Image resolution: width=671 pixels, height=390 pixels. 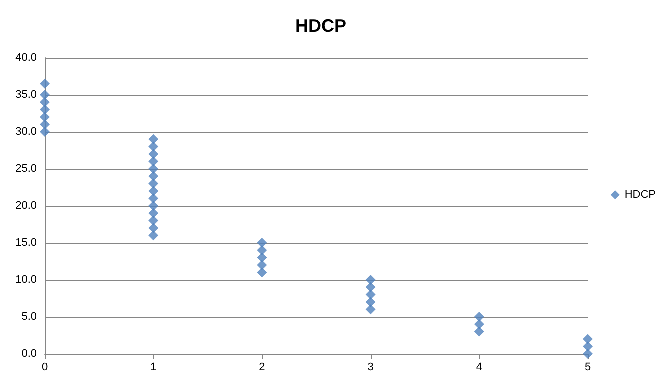 I want to click on x-tick-label: 0, so click(x=45, y=368).